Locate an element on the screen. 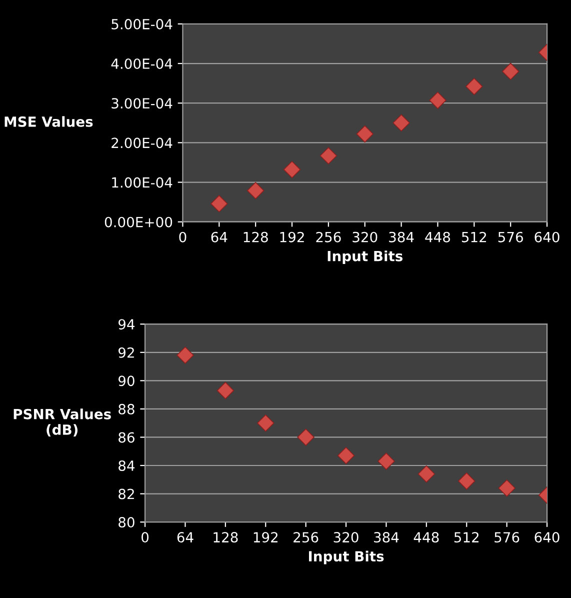  y-tick-label: 82 is located at coordinates (126, 494).